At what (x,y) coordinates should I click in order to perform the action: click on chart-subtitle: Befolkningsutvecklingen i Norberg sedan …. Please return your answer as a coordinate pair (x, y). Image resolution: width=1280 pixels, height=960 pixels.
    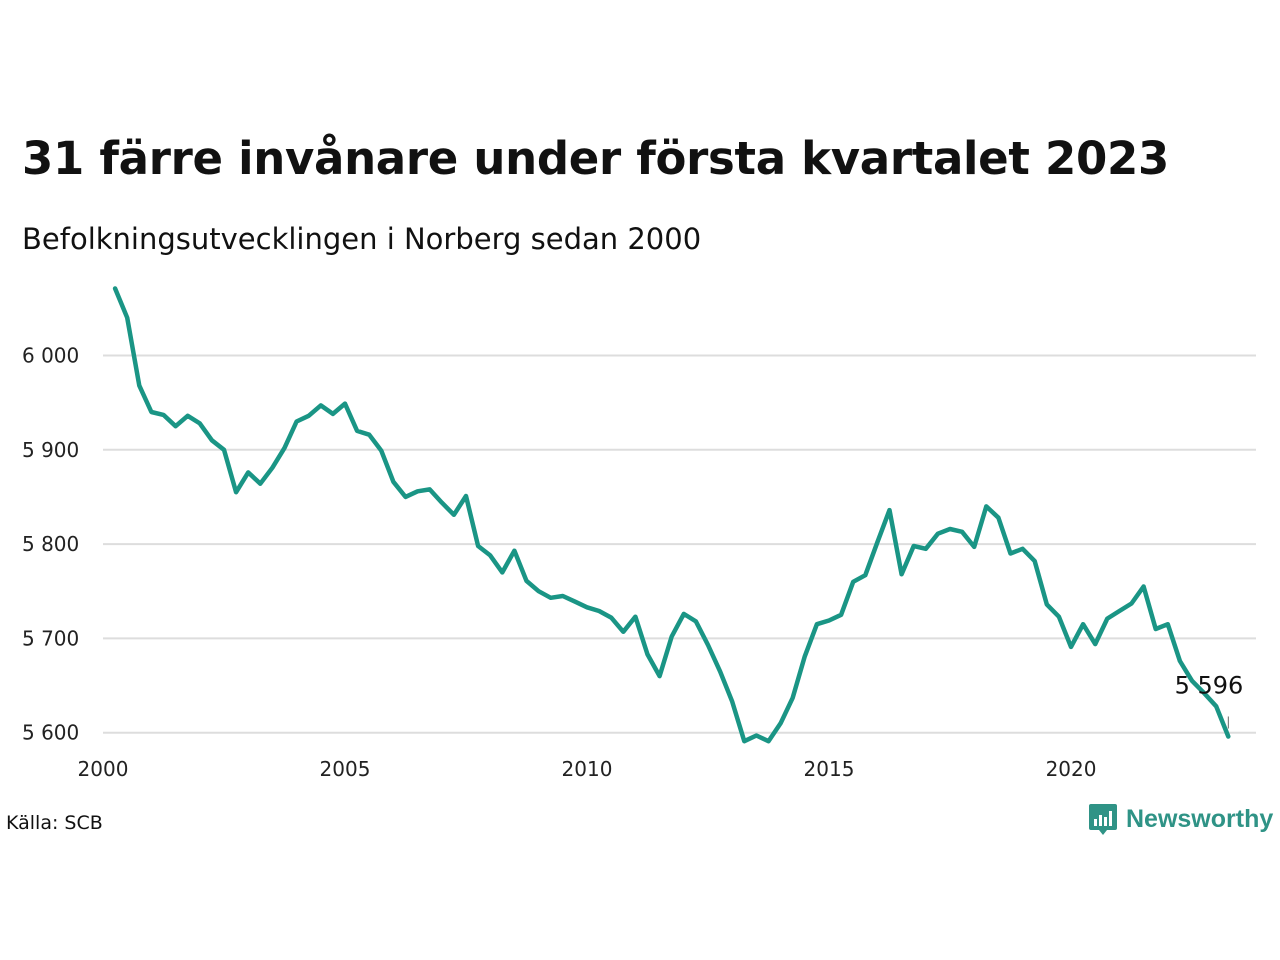
    Looking at the image, I should click on (362, 239).